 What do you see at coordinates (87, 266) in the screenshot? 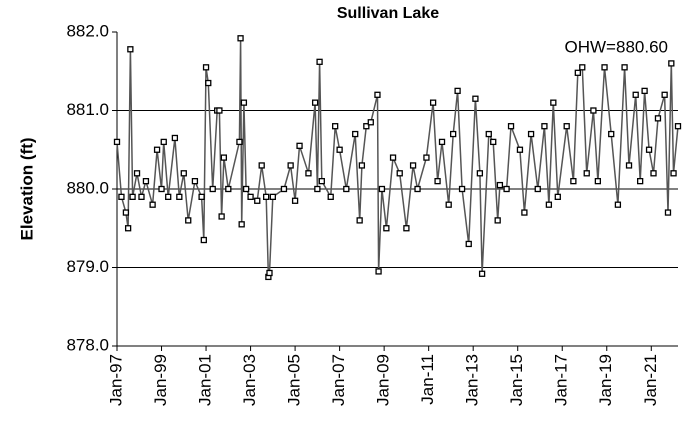
I see `y-tick-label: 879.0` at bounding box center [87, 266].